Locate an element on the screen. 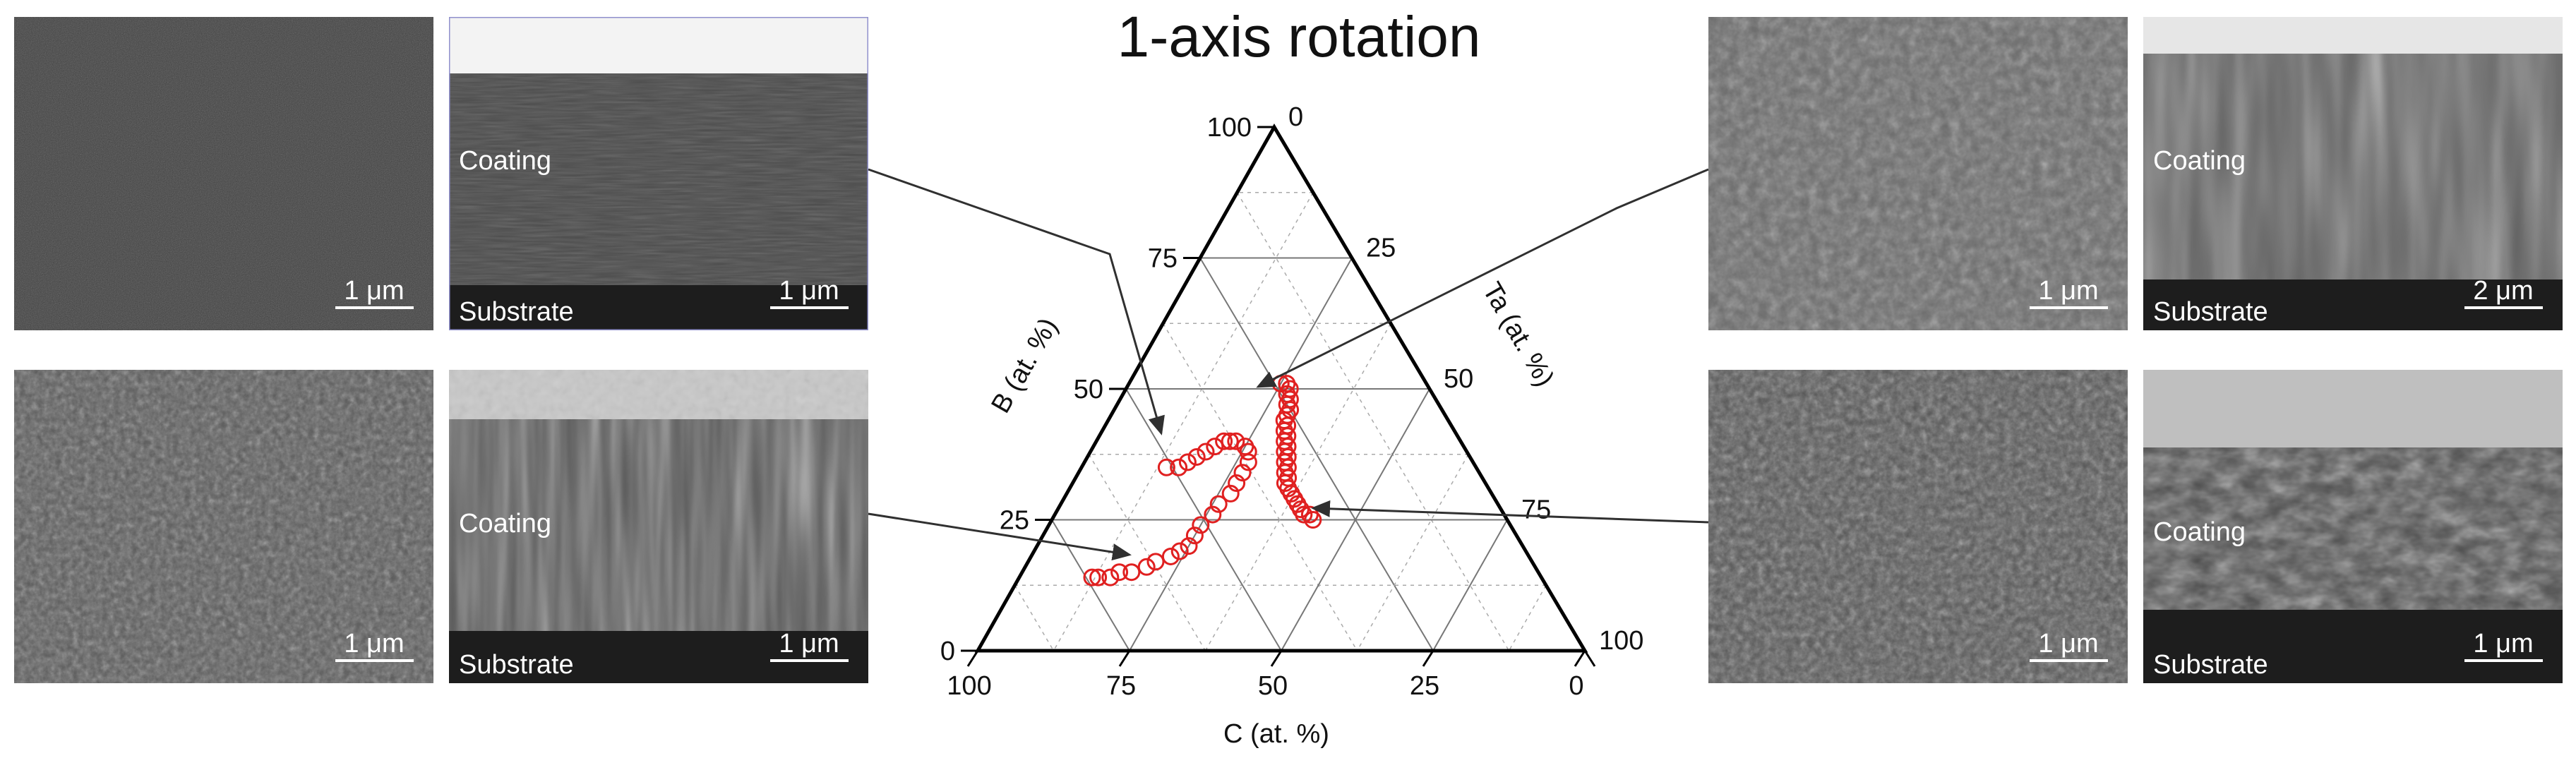  sem-surface-bottom-left: 1 μm is located at coordinates (223, 526).